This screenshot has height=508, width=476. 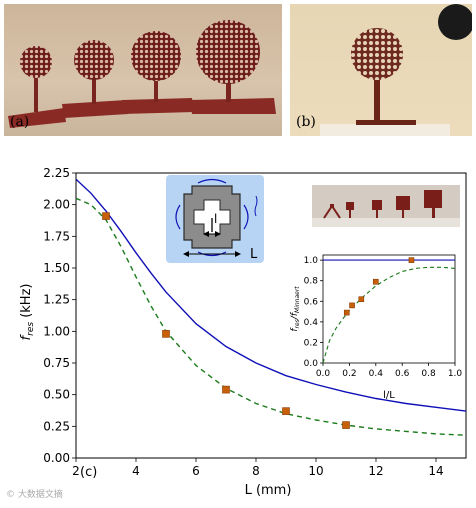 I want to click on main-x-tick-label: 4, so click(x=136, y=471).